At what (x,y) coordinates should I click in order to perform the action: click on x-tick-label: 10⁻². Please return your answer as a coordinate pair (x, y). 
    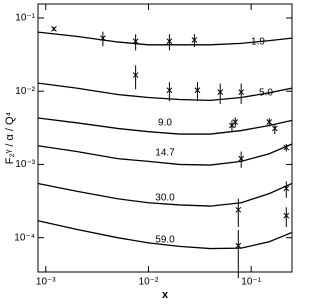
    Looking at the image, I should click on (149, 282).